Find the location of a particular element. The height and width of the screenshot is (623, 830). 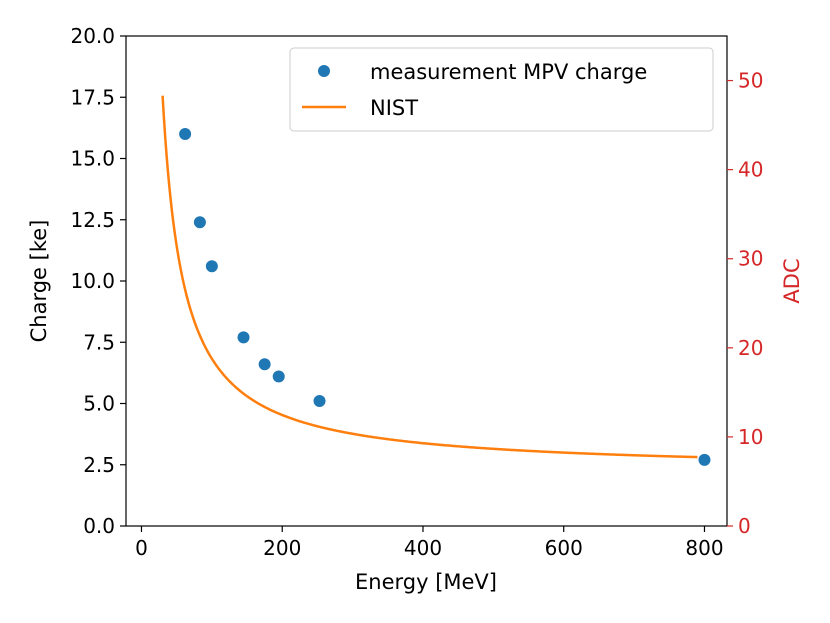

right-tick-label: 50 is located at coordinates (750, 81).